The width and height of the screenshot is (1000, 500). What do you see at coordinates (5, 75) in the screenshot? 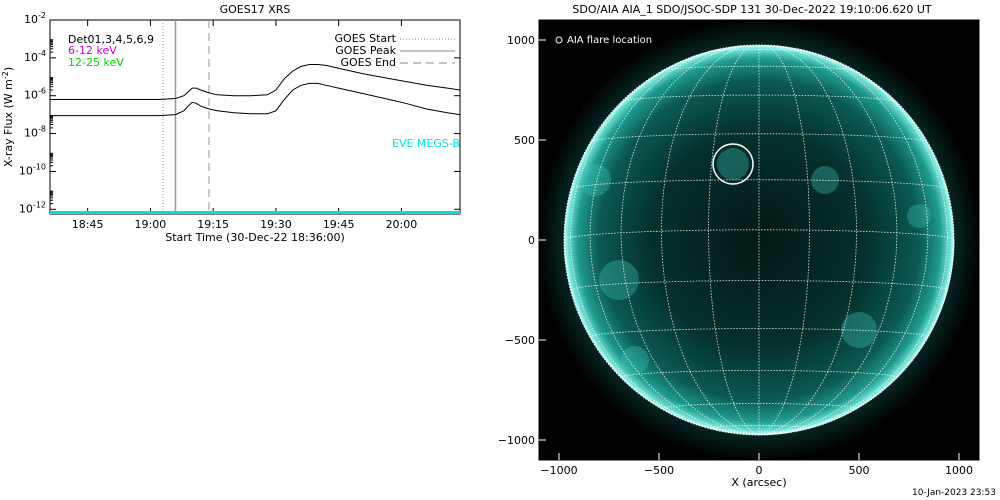
I see `goes-ylabel-exponent: -2` at bounding box center [5, 75].